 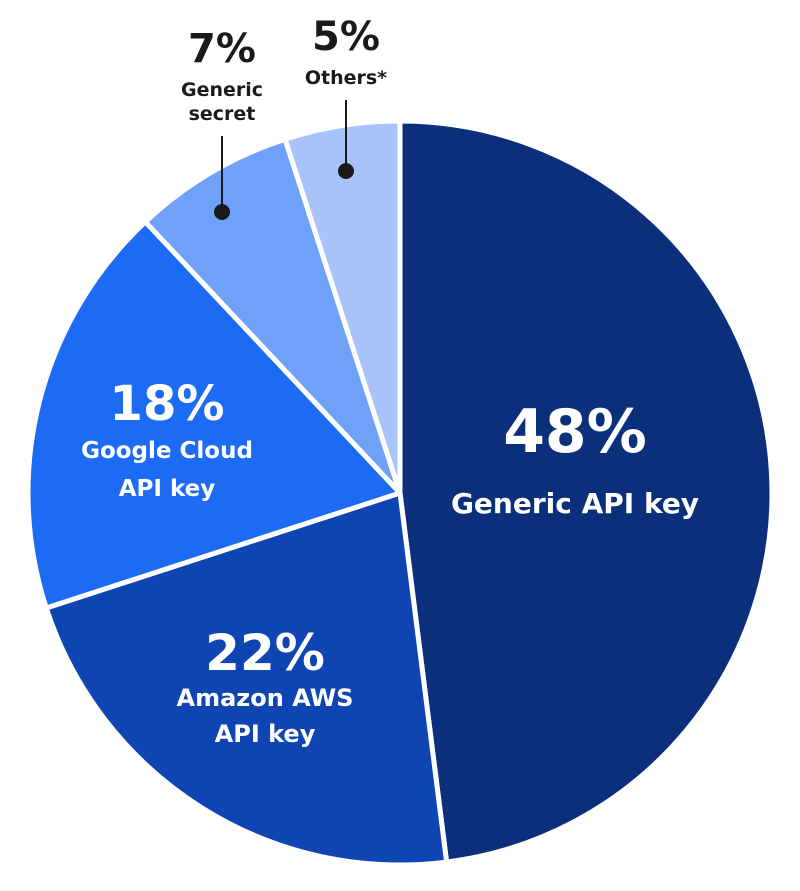 I want to click on pie-slice-others, so click(x=342, y=307).